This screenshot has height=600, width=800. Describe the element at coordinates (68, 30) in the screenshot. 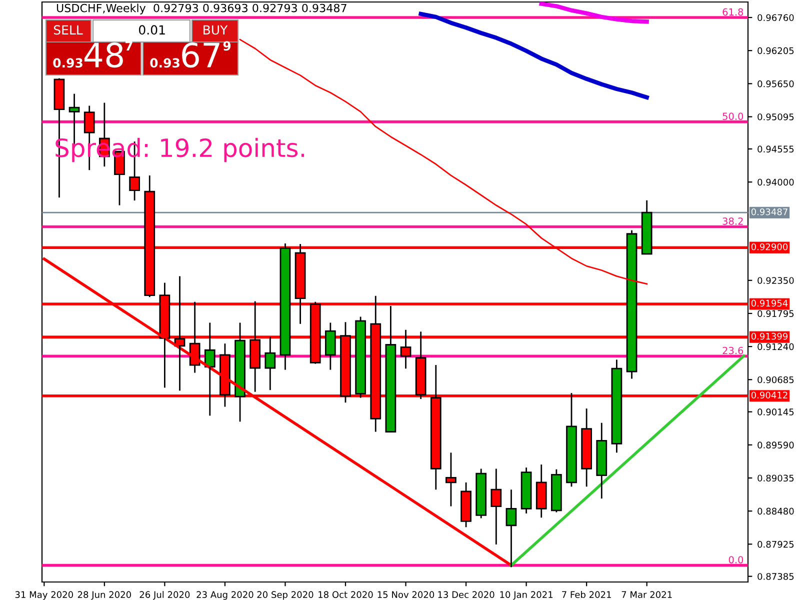

I see `annotation: SELL` at that location.